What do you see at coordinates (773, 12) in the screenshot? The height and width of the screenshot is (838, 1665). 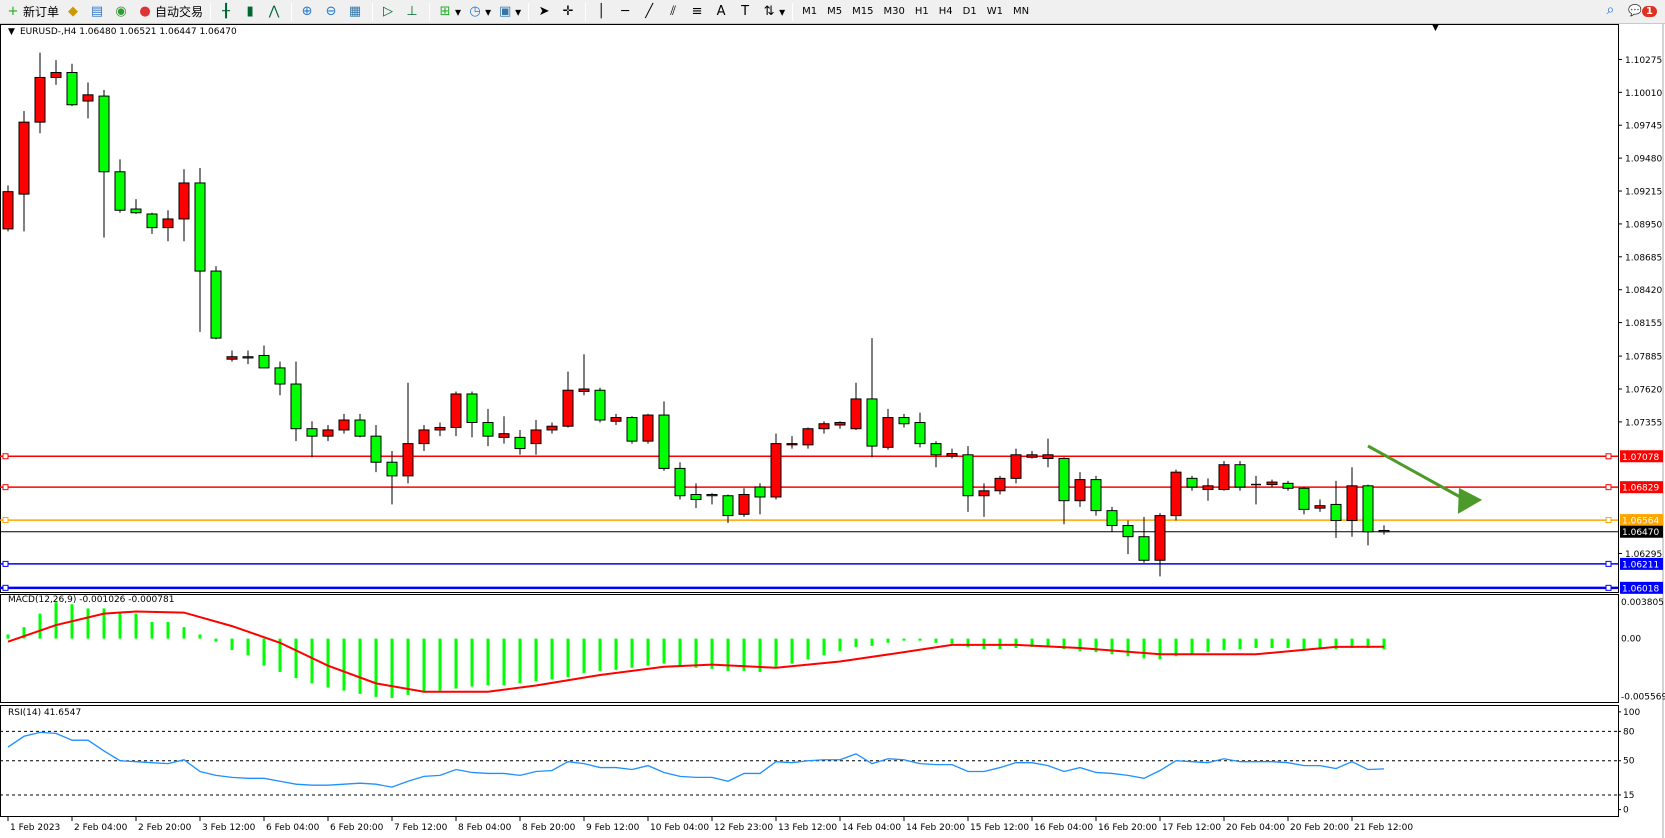 I see `arrows-button: ⇅ ▾` at bounding box center [773, 12].